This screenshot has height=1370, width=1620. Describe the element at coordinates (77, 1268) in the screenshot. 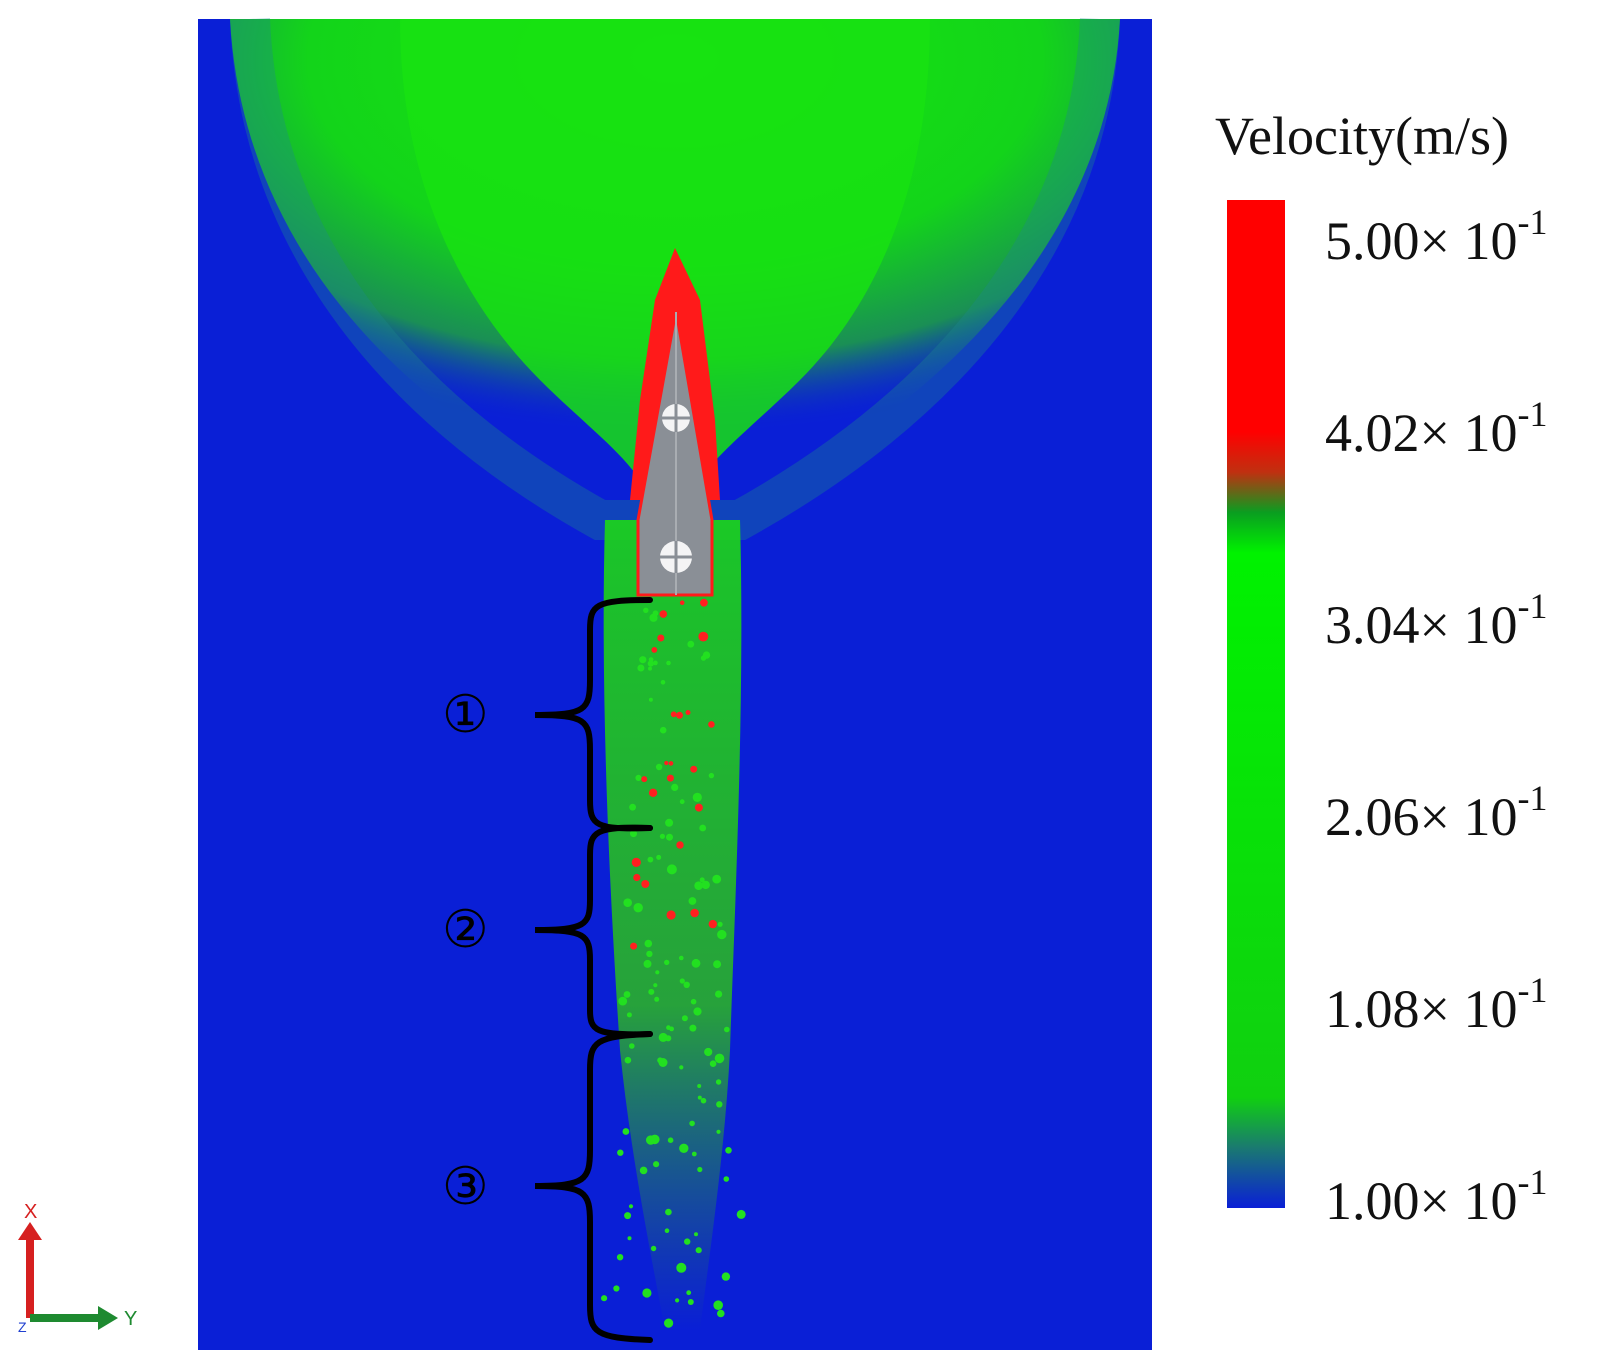

I see `axis-triad: X Y Z` at that location.